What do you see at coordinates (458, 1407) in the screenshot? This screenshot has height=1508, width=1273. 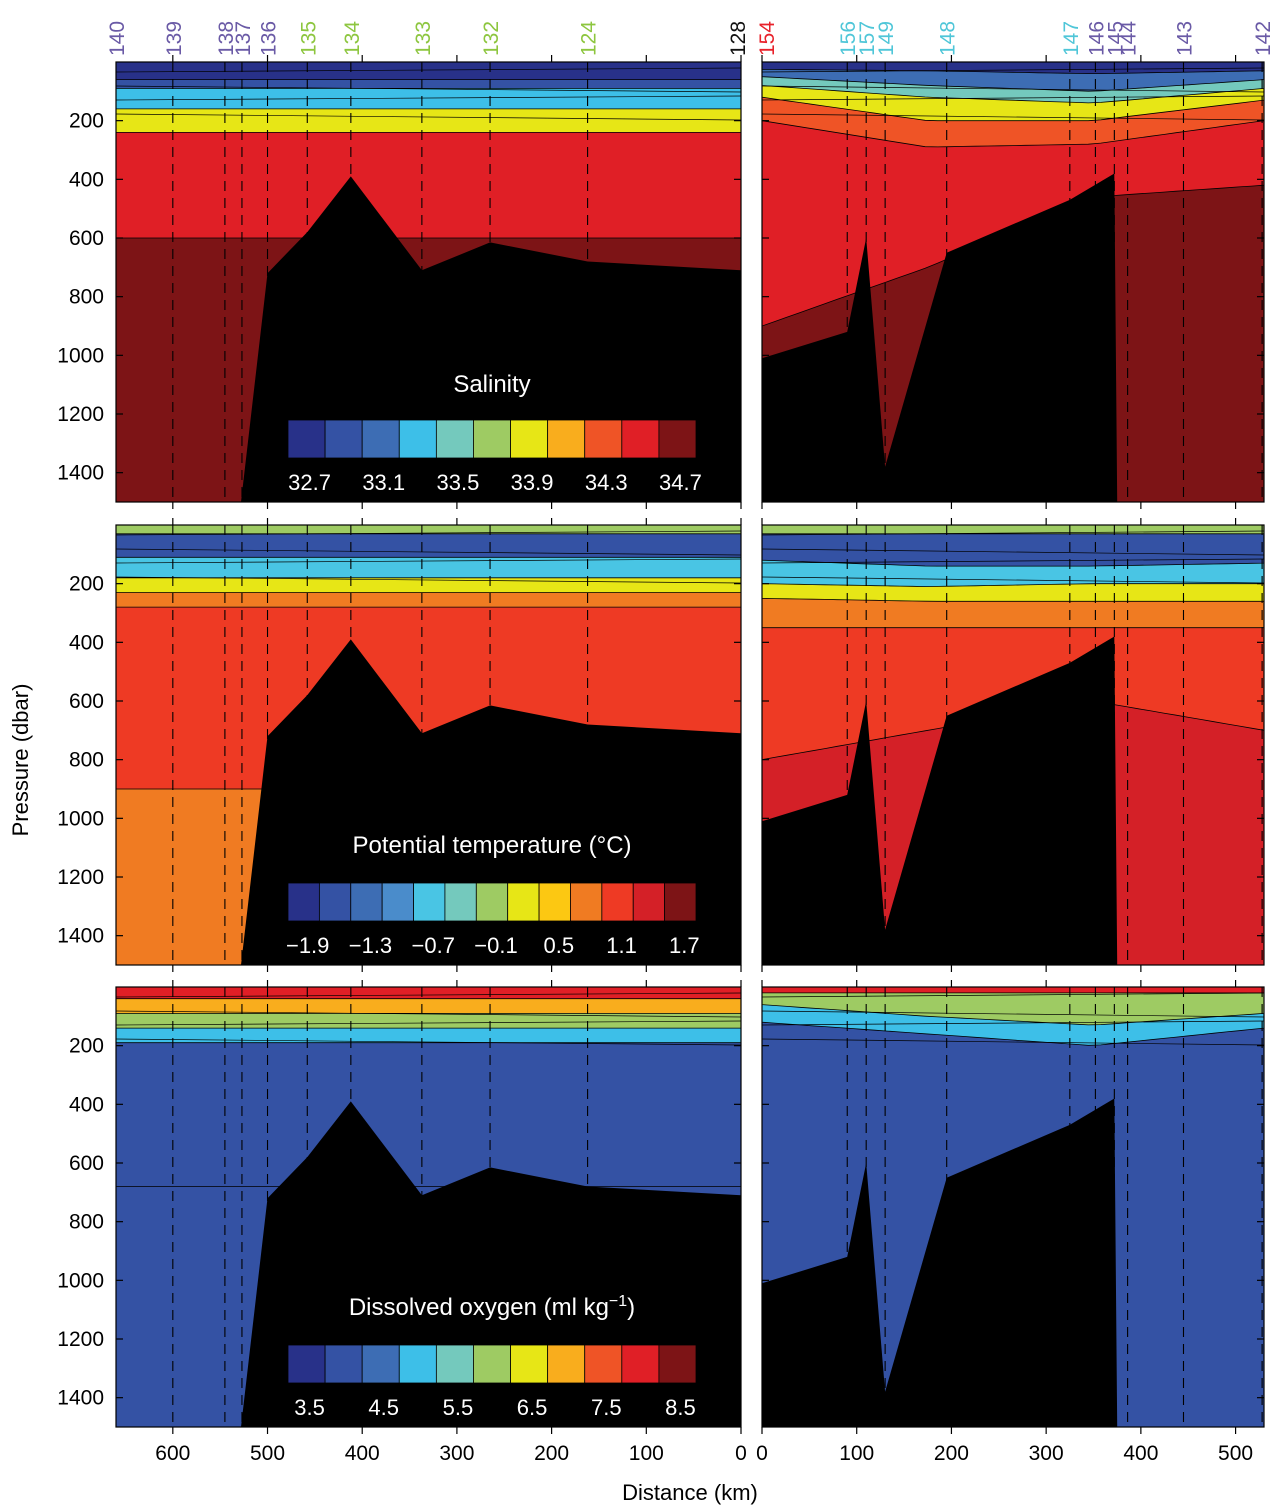 I see `colorbar-tick-label: 5.5` at bounding box center [458, 1407].